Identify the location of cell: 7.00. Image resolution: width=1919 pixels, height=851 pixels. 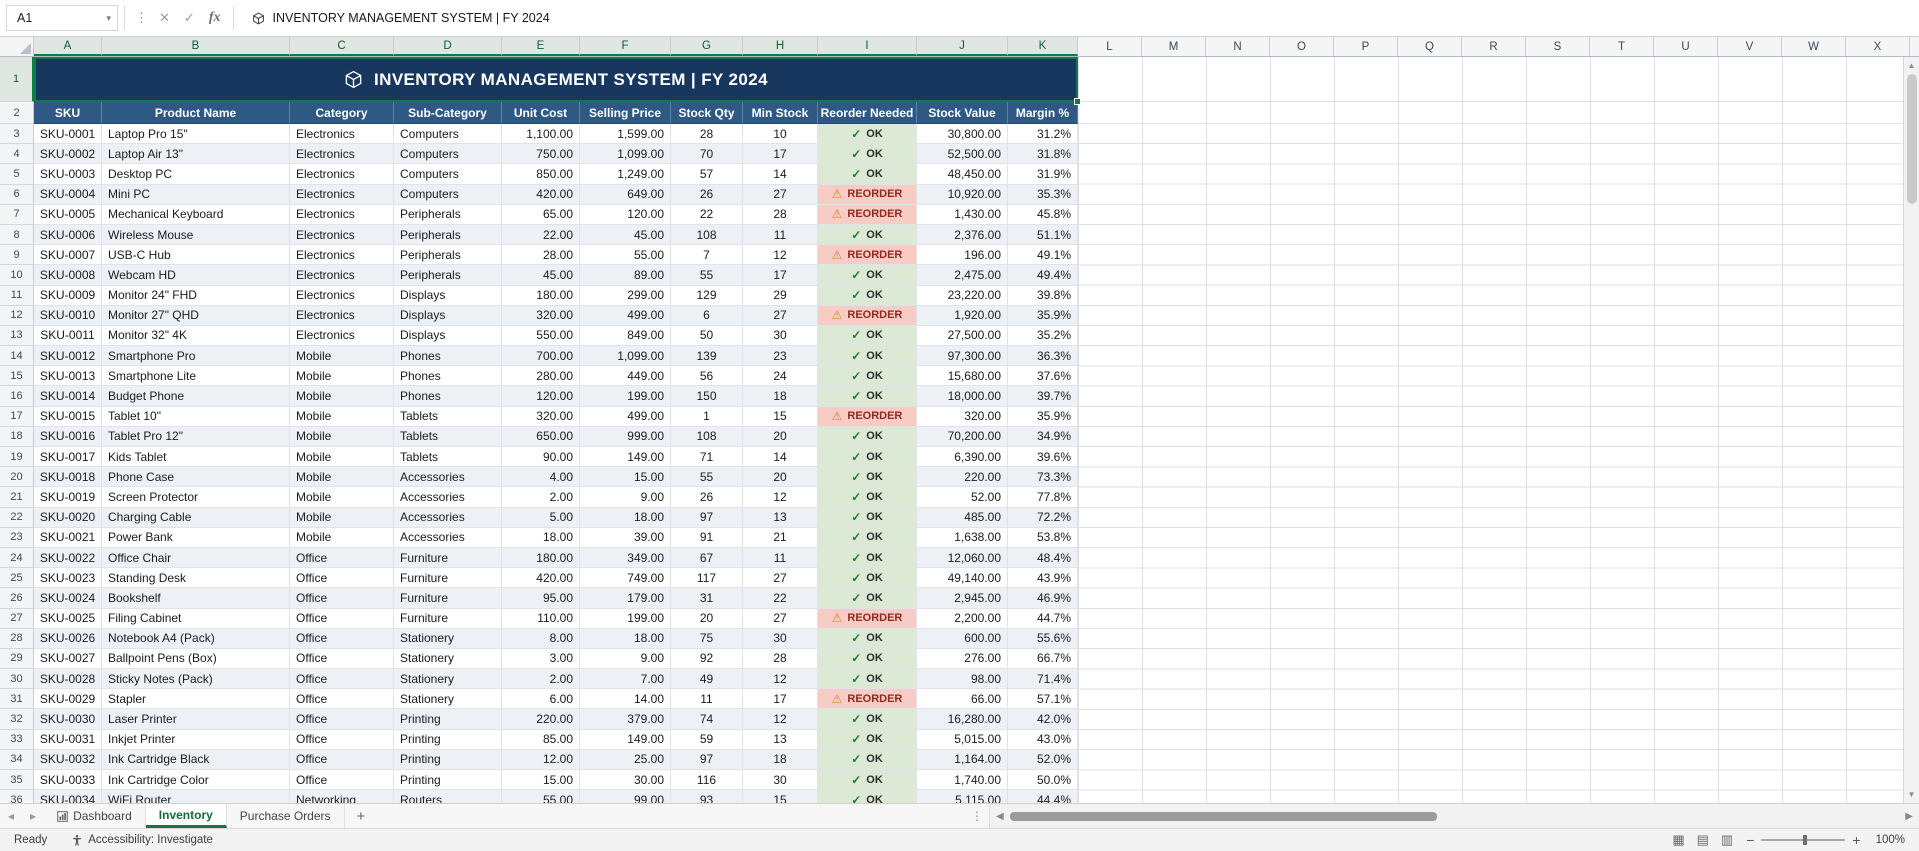
(625, 679).